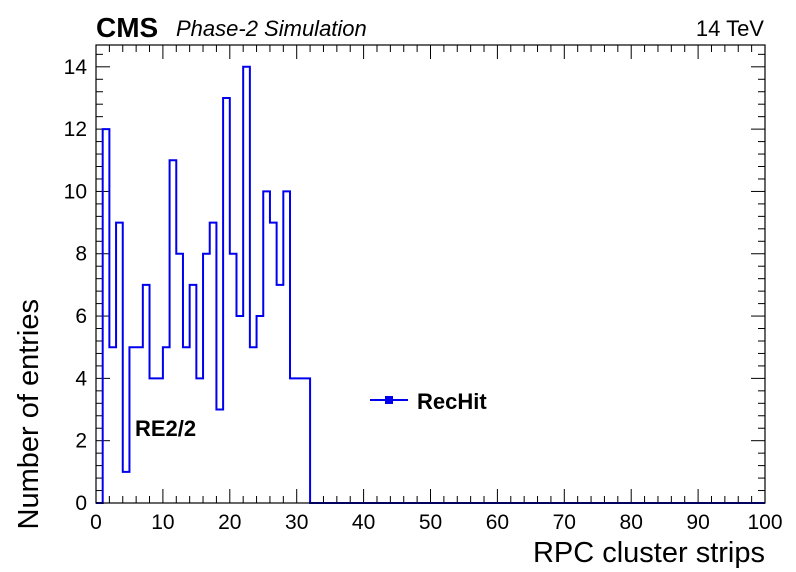 The image size is (796, 572). I want to click on x-axis-tick-labels: 0 10 20 30 40 50 60 70 80 90 100, so click(436, 522).